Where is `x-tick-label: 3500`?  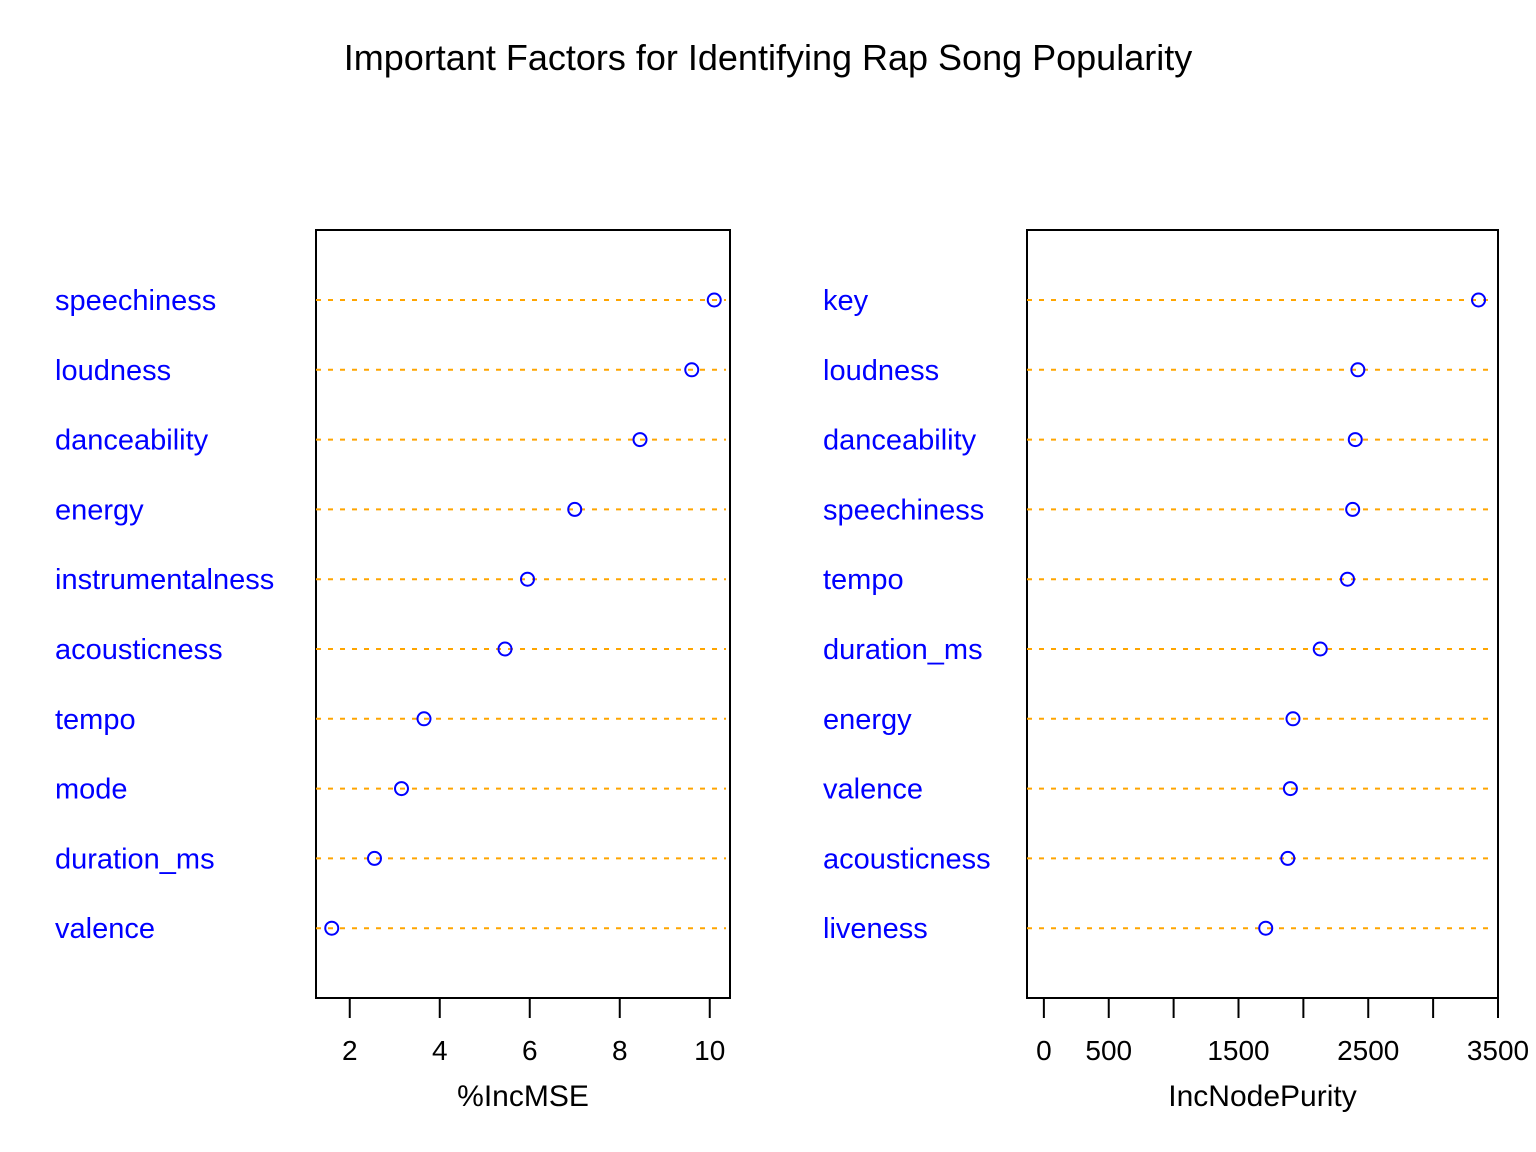
x-tick-label: 3500 is located at coordinates (1498, 1050).